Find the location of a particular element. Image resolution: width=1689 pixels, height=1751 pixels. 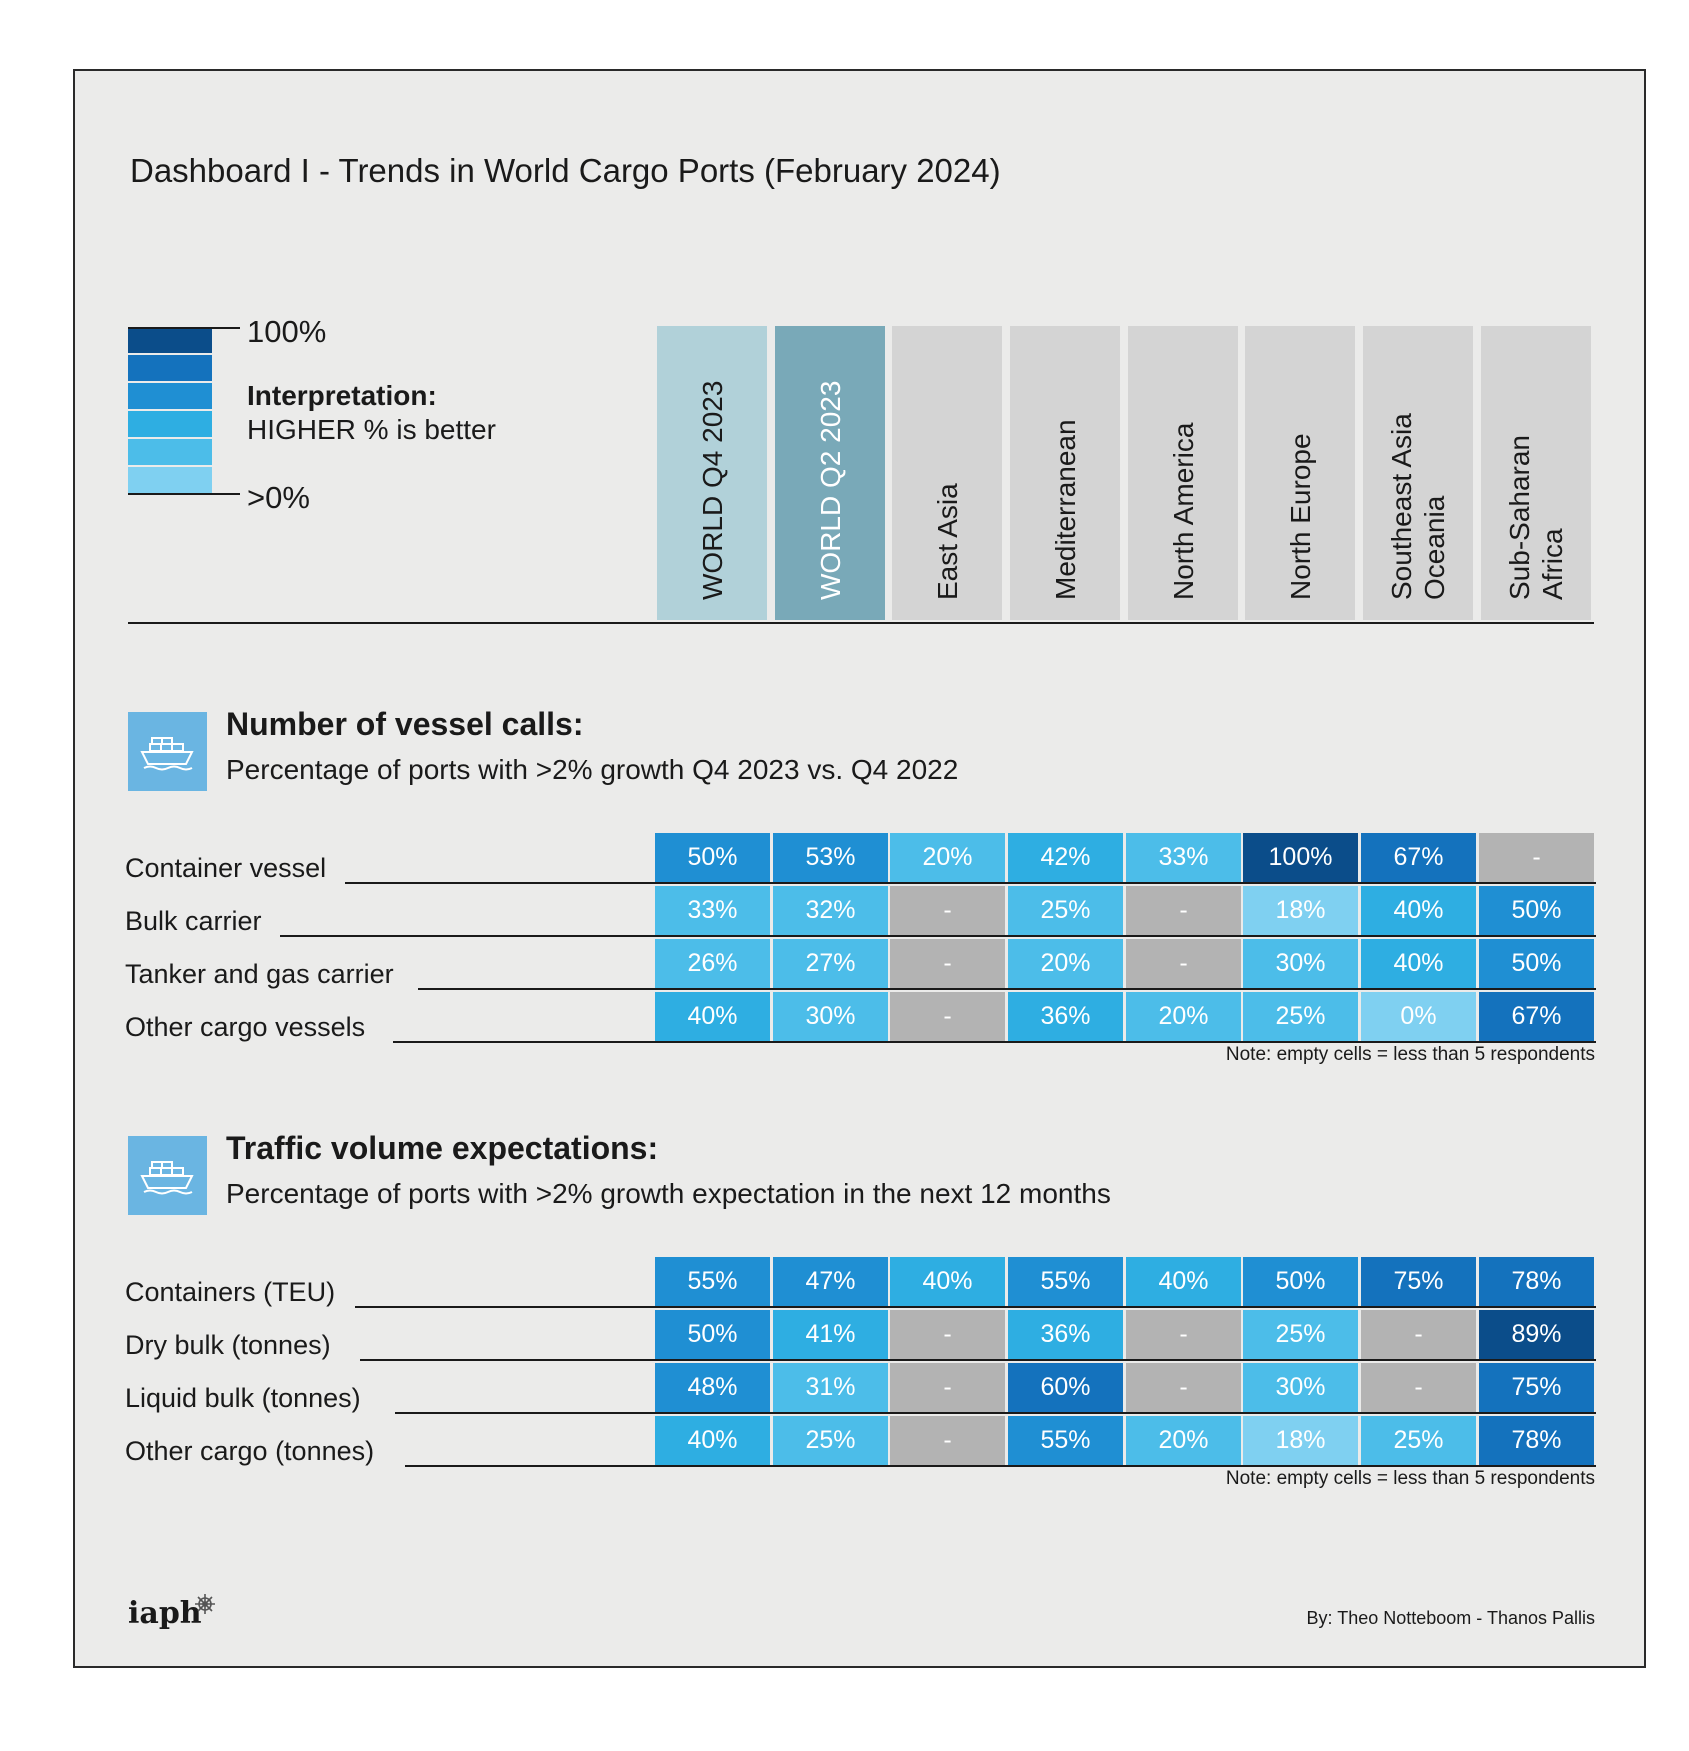

table-cell: 47% is located at coordinates (830, 1281).